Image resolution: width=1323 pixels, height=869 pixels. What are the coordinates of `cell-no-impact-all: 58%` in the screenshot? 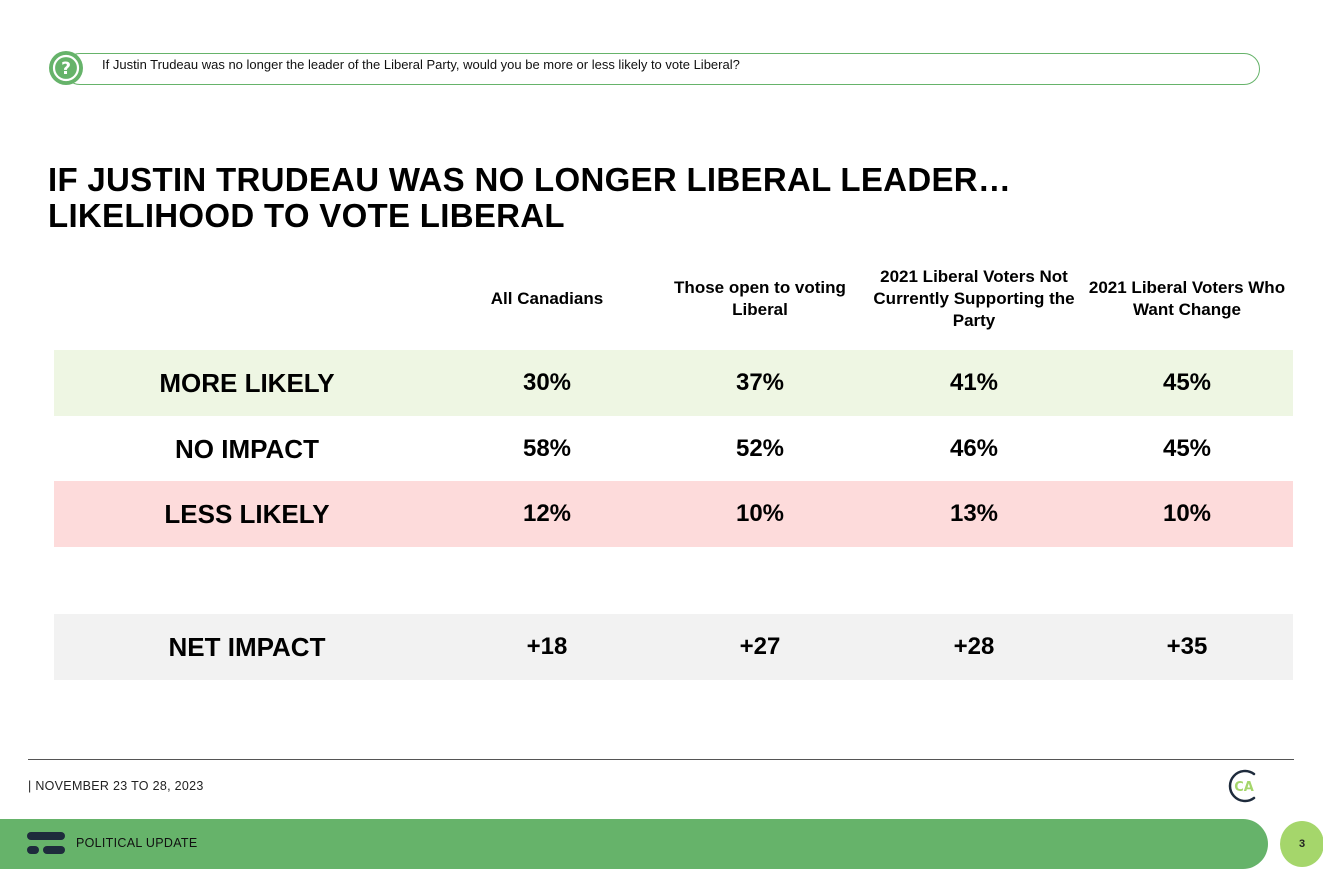 It's located at (547, 448).